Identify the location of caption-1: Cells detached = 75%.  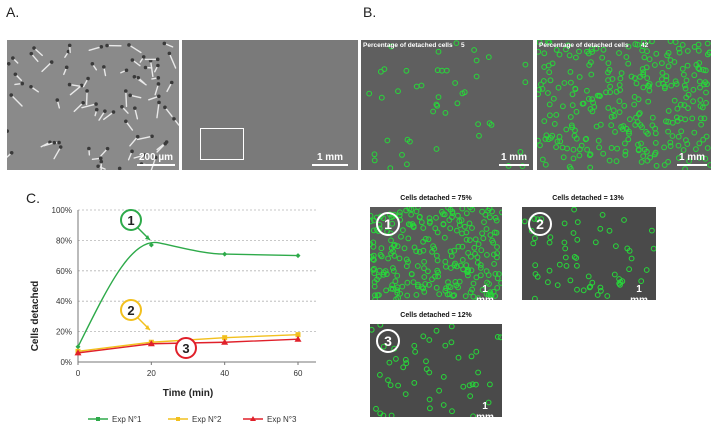
(436, 198).